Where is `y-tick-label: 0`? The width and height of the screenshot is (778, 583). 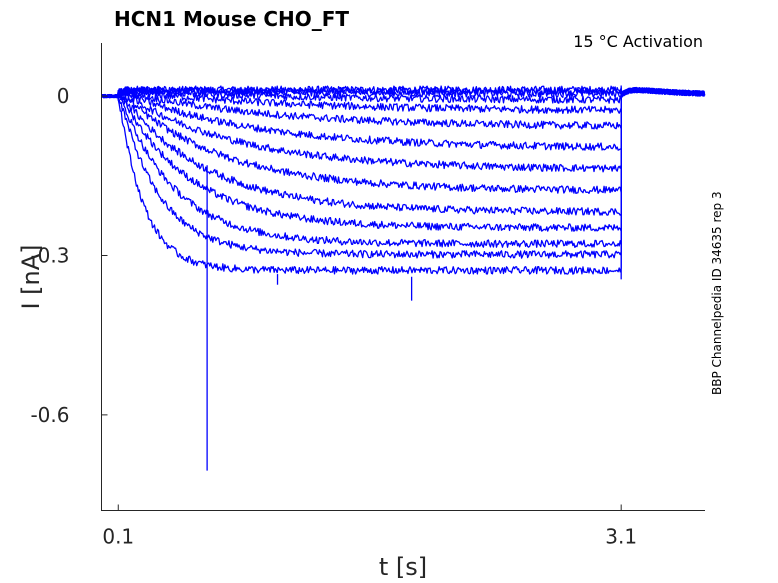
y-tick-label: 0 is located at coordinates (63, 96).